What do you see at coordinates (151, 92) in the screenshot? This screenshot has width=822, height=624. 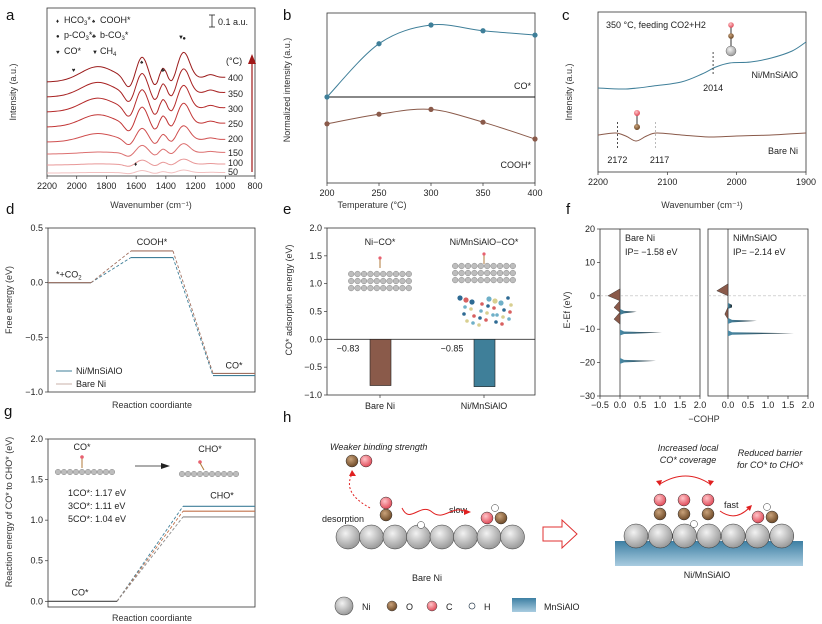 I see `panel-a-frame` at bounding box center [151, 92].